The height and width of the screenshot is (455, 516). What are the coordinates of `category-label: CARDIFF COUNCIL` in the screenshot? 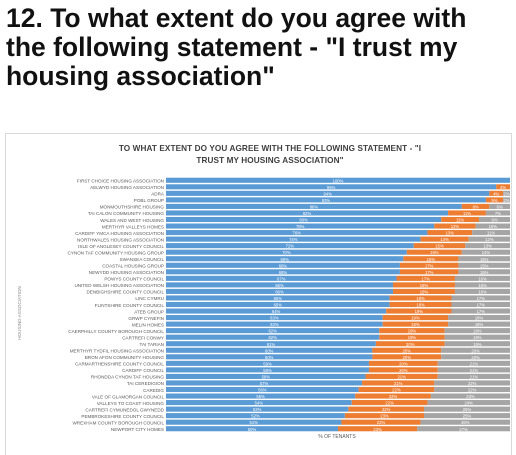 It's located at (143, 370).